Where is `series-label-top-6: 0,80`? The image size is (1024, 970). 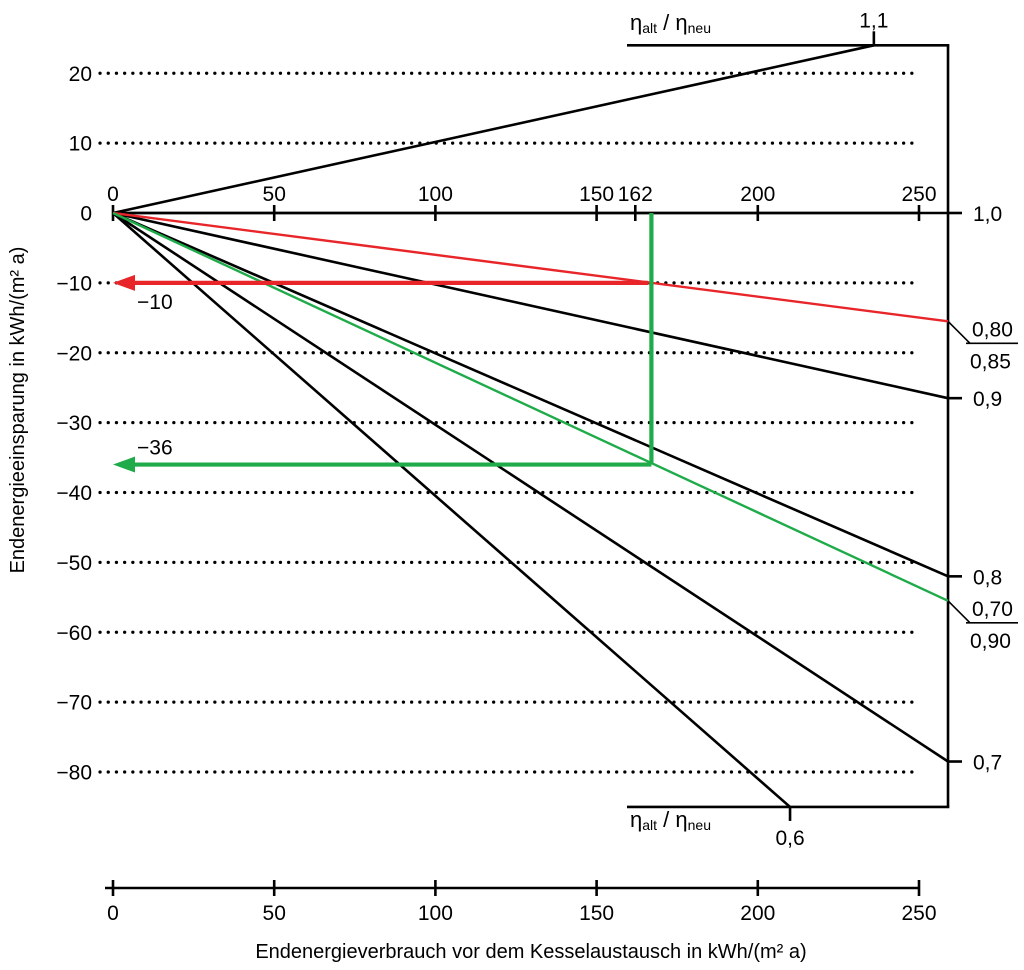
series-label-top-6: 0,80 is located at coordinates (992, 329).